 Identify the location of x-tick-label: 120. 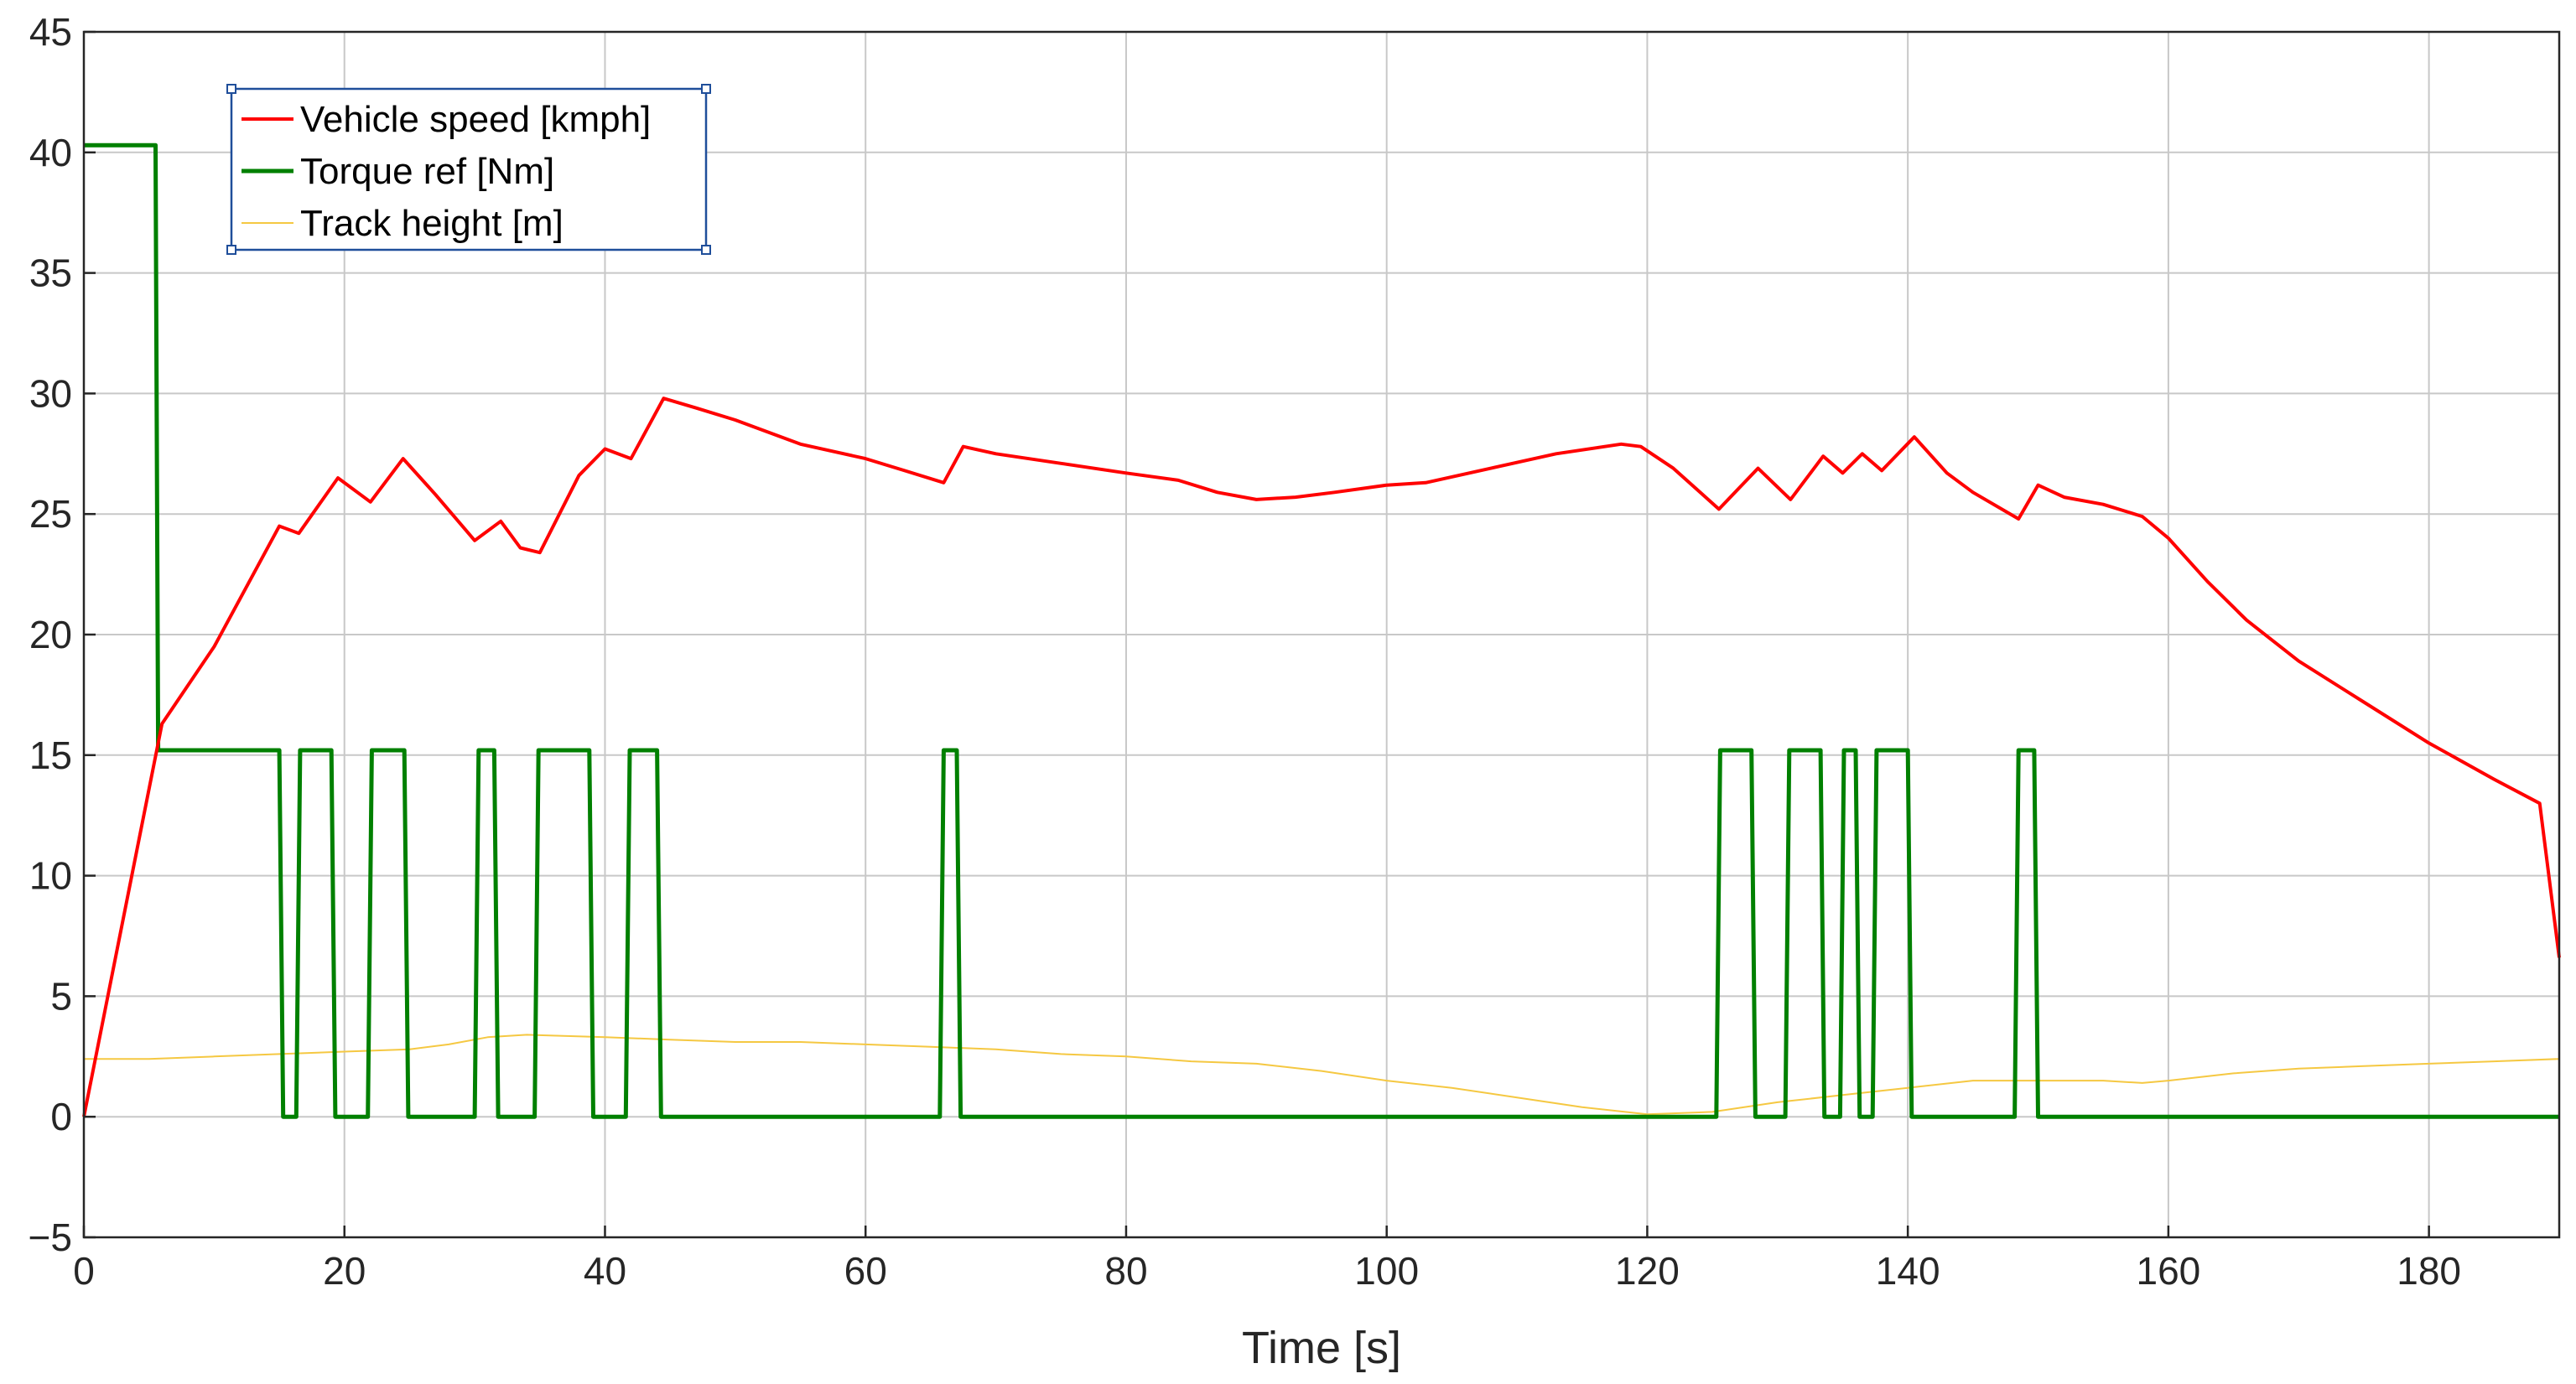
(1647, 1271).